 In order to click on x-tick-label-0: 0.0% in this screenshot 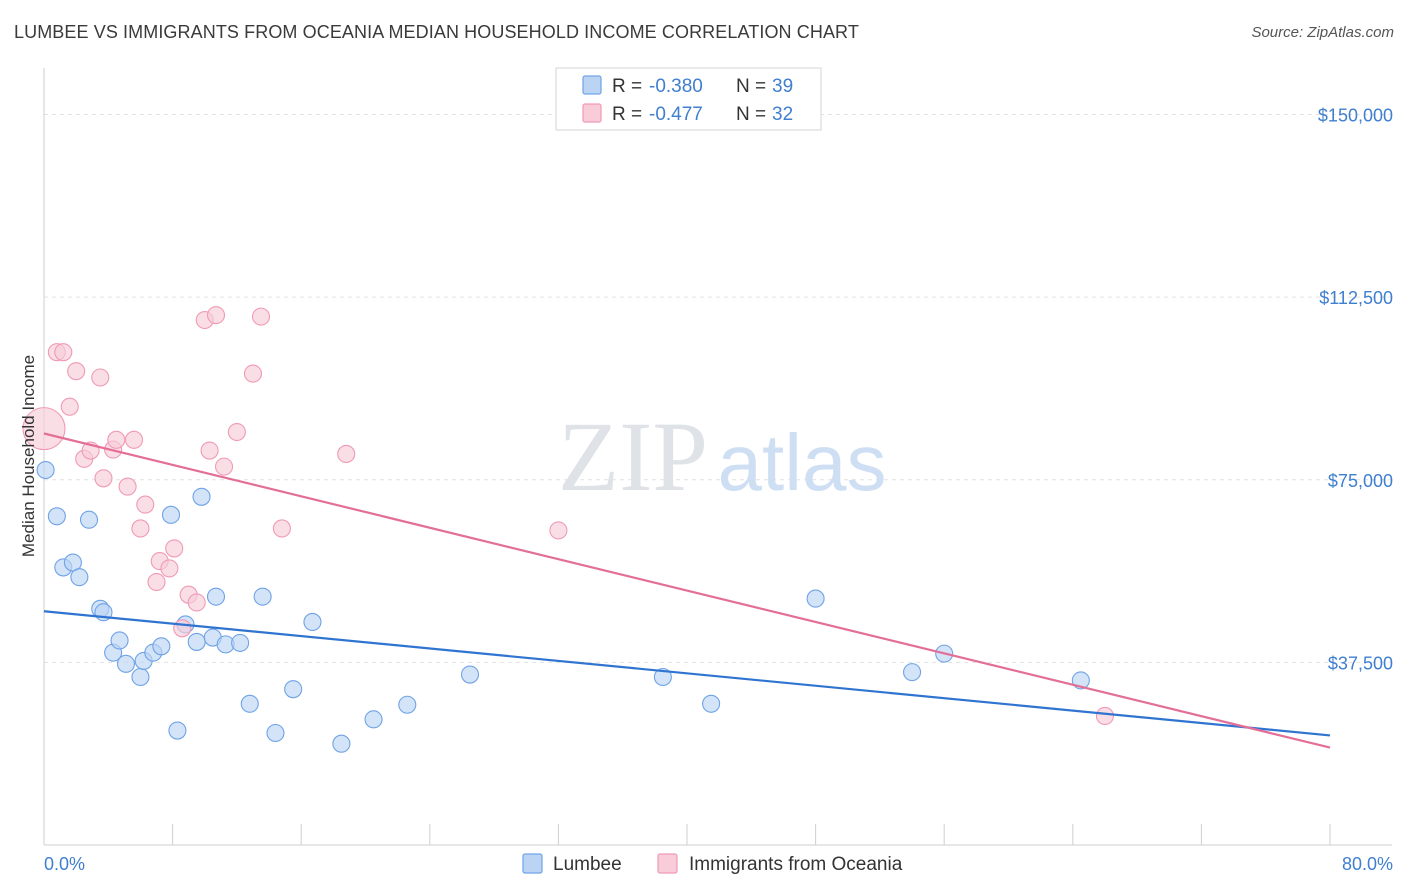, I will do `click(64, 864)`.